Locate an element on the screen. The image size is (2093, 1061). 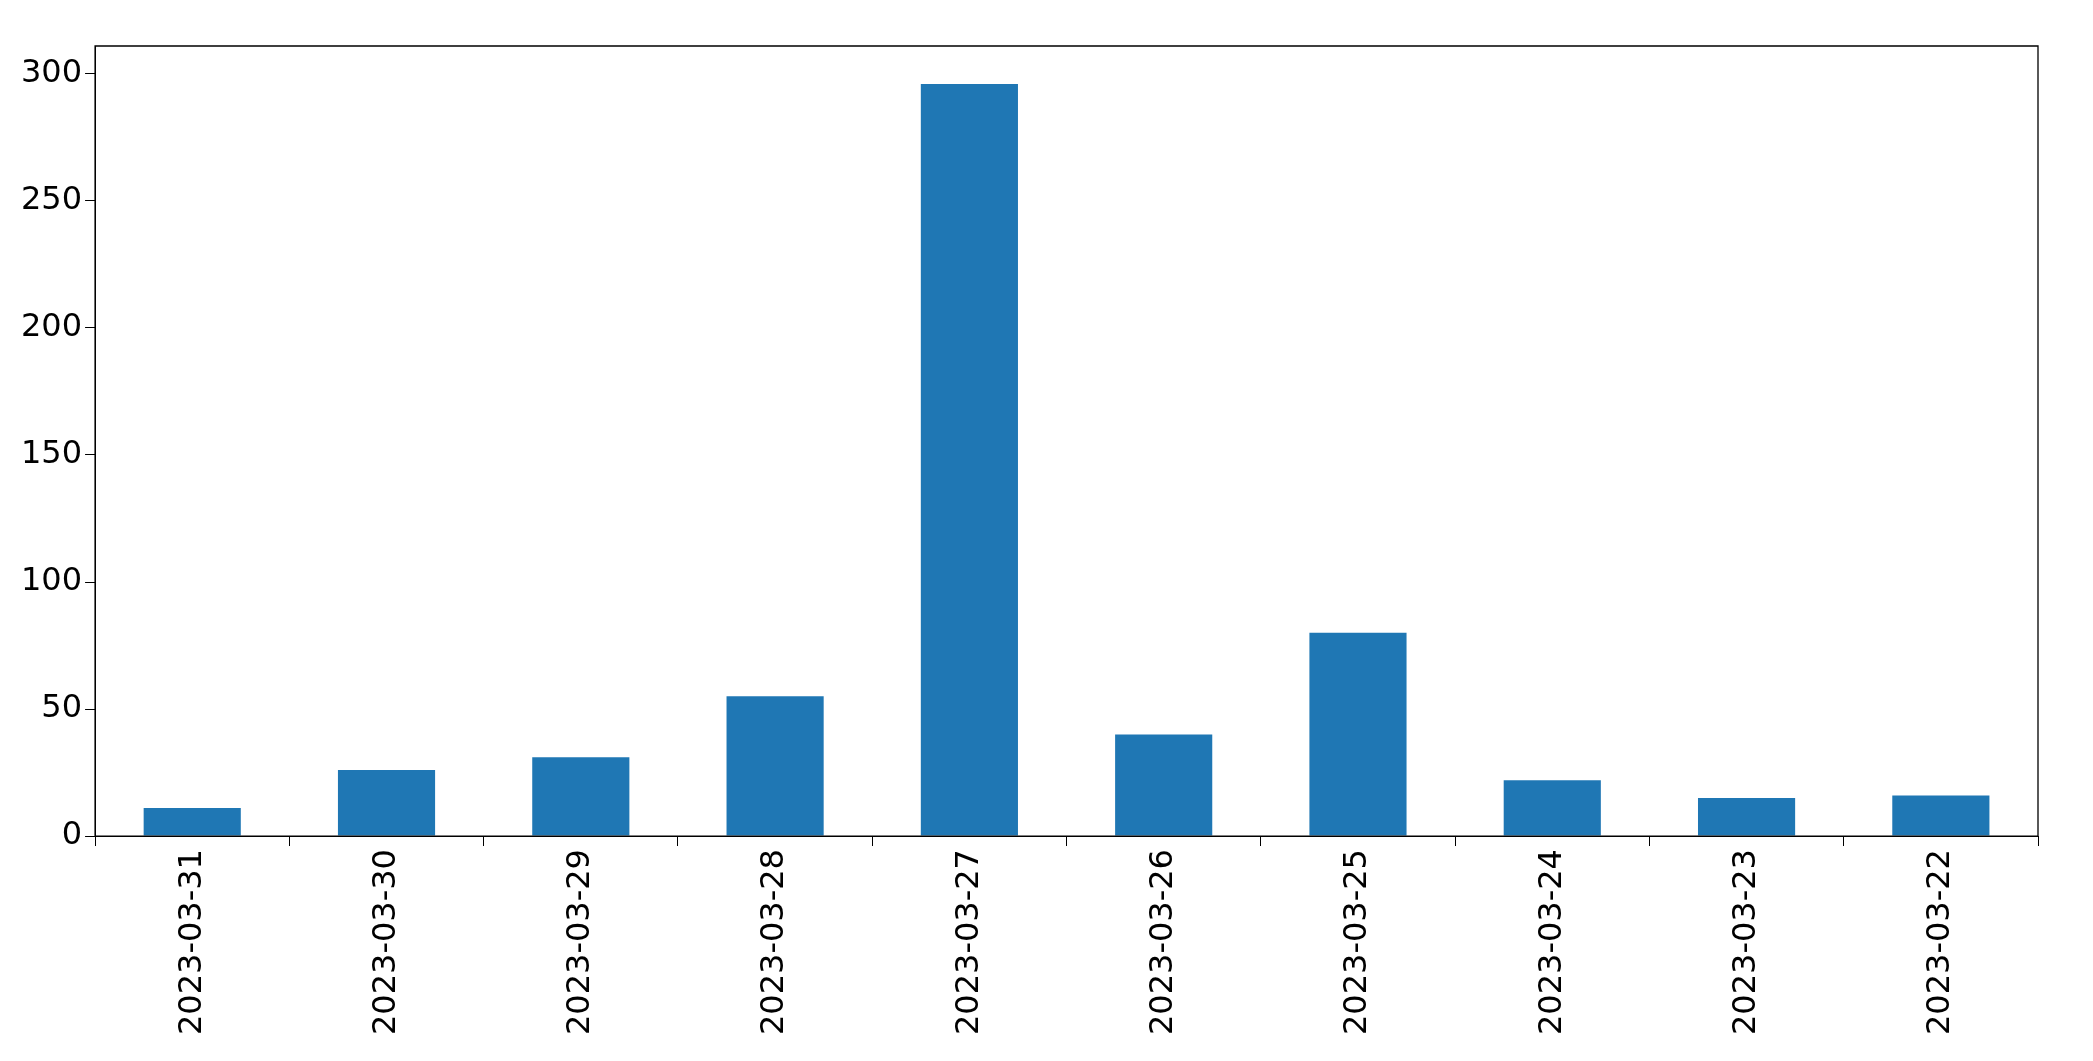
x-tick-label: 2023-03-22 is located at coordinates (1938, 942).